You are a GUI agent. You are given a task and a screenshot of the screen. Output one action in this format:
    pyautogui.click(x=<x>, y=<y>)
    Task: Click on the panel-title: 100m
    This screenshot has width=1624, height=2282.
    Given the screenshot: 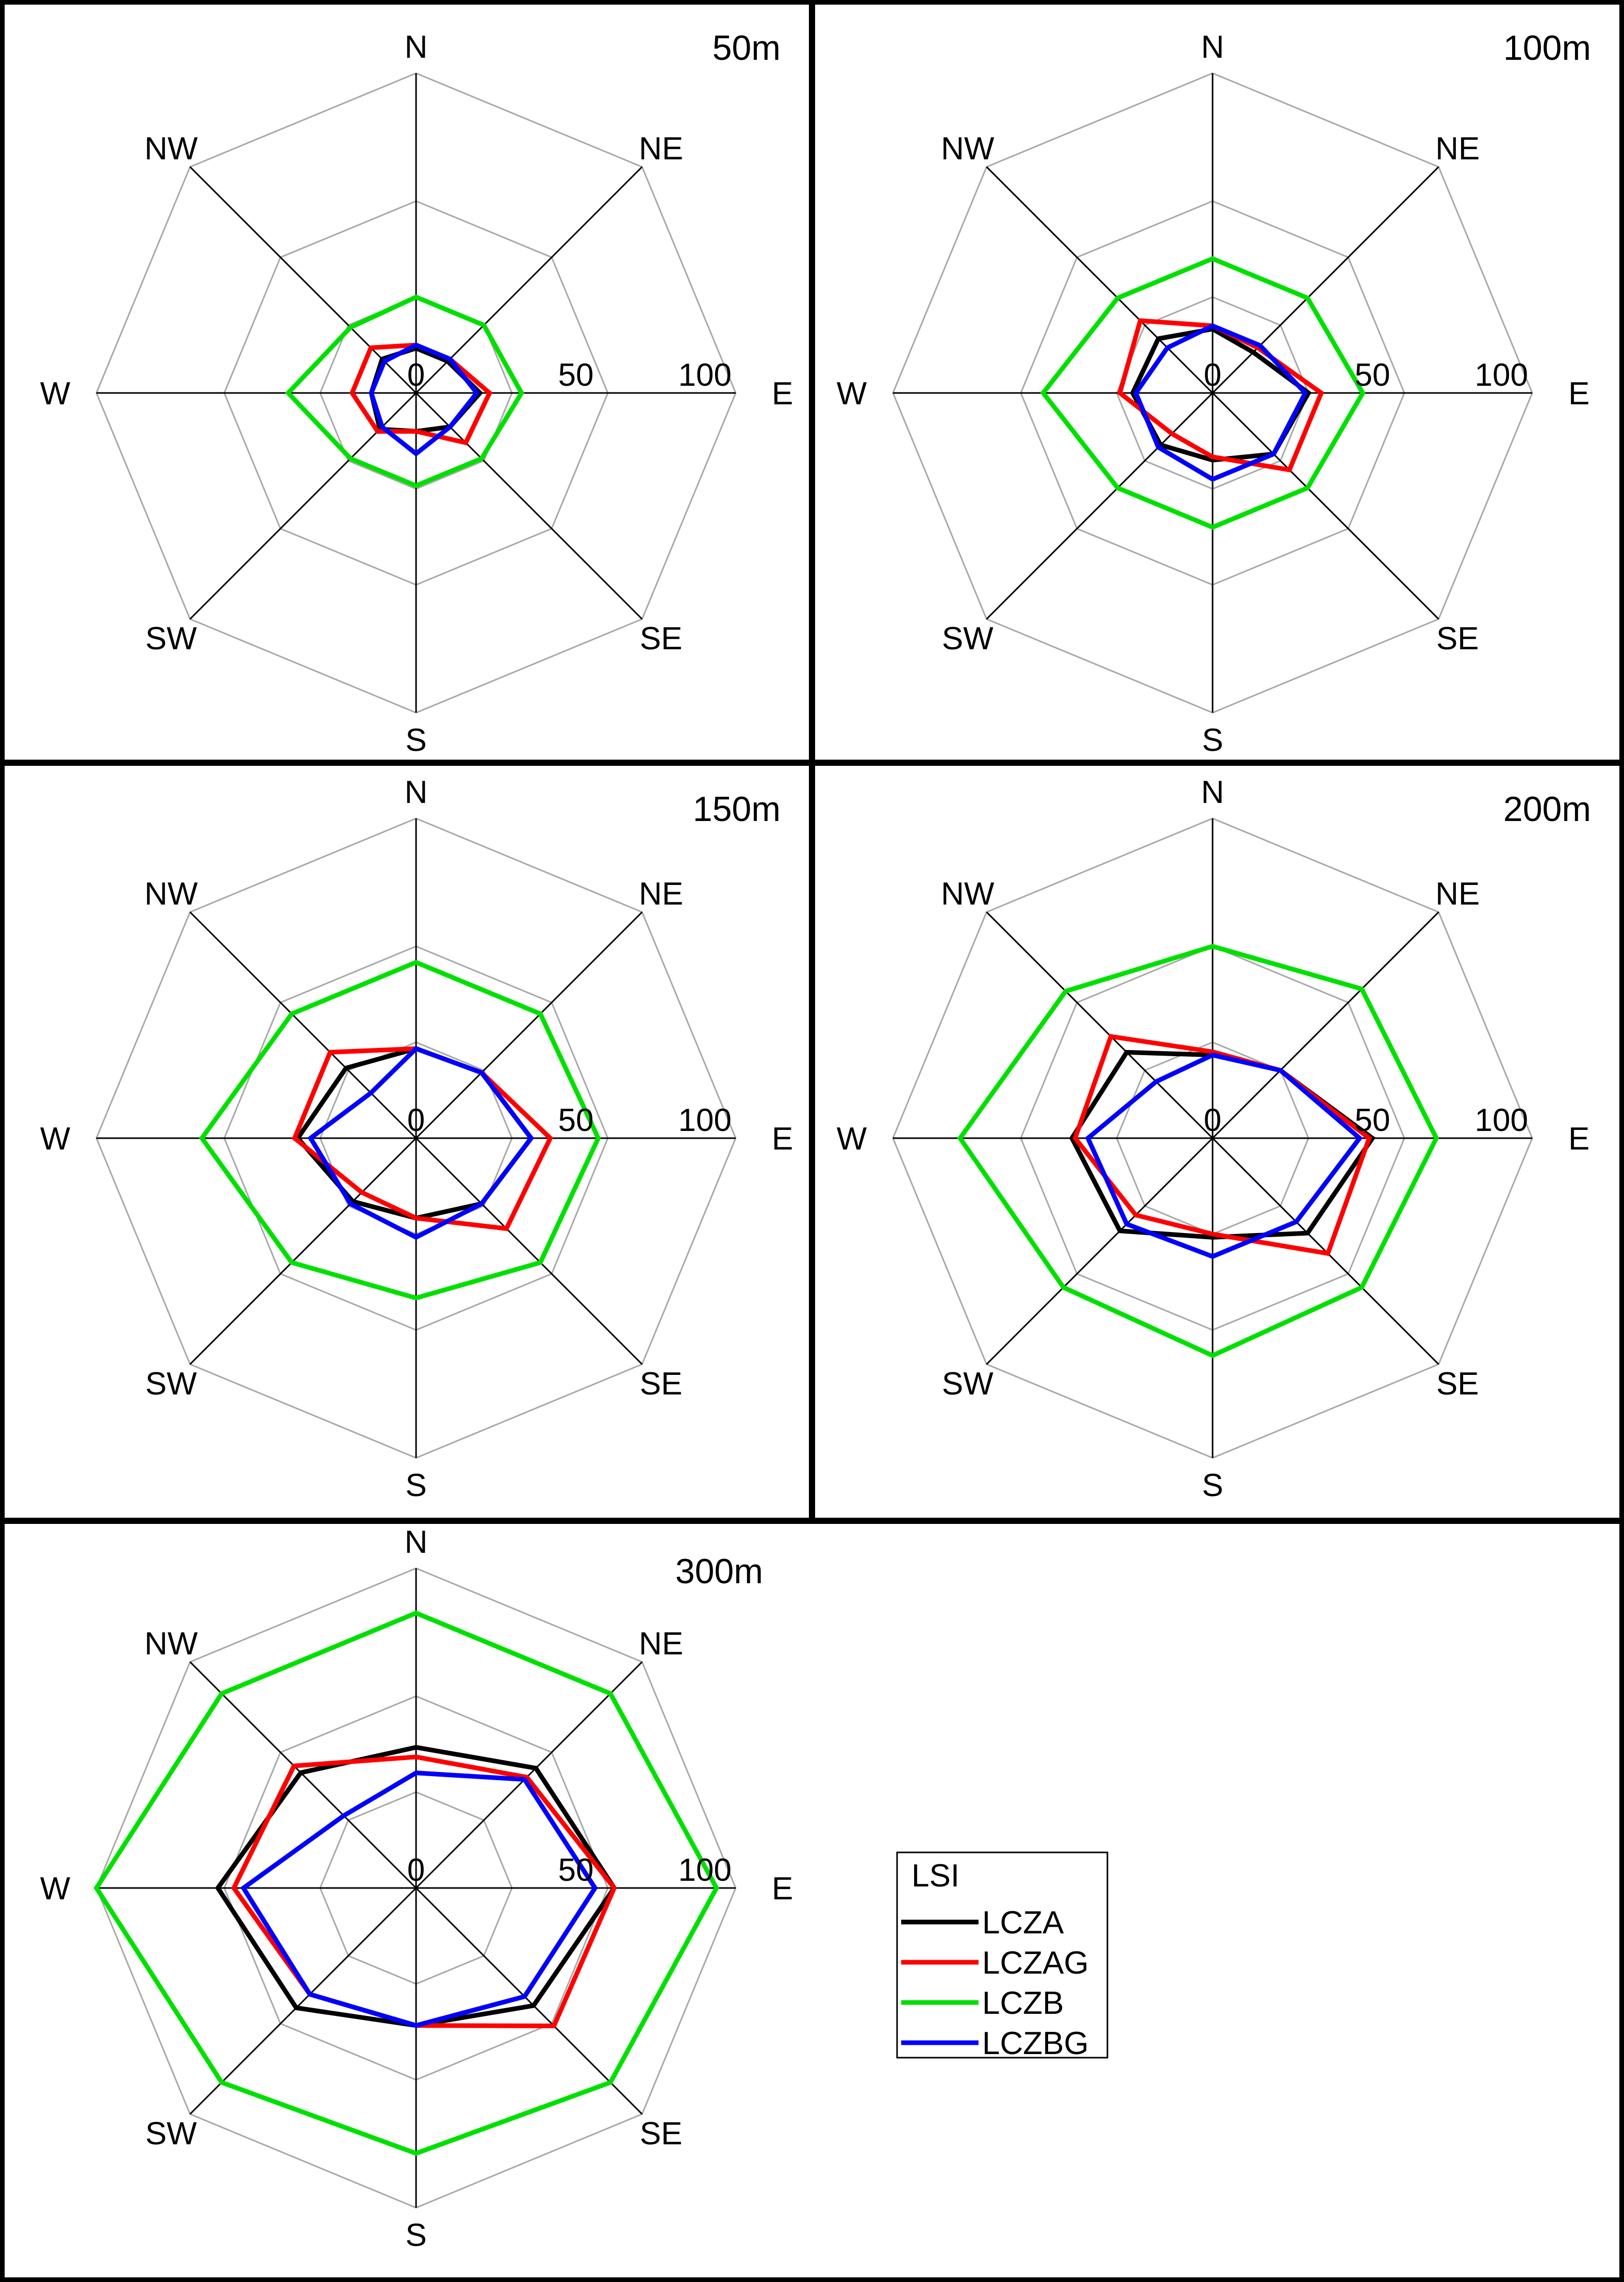 What is the action you would take?
    pyautogui.click(x=1547, y=48)
    